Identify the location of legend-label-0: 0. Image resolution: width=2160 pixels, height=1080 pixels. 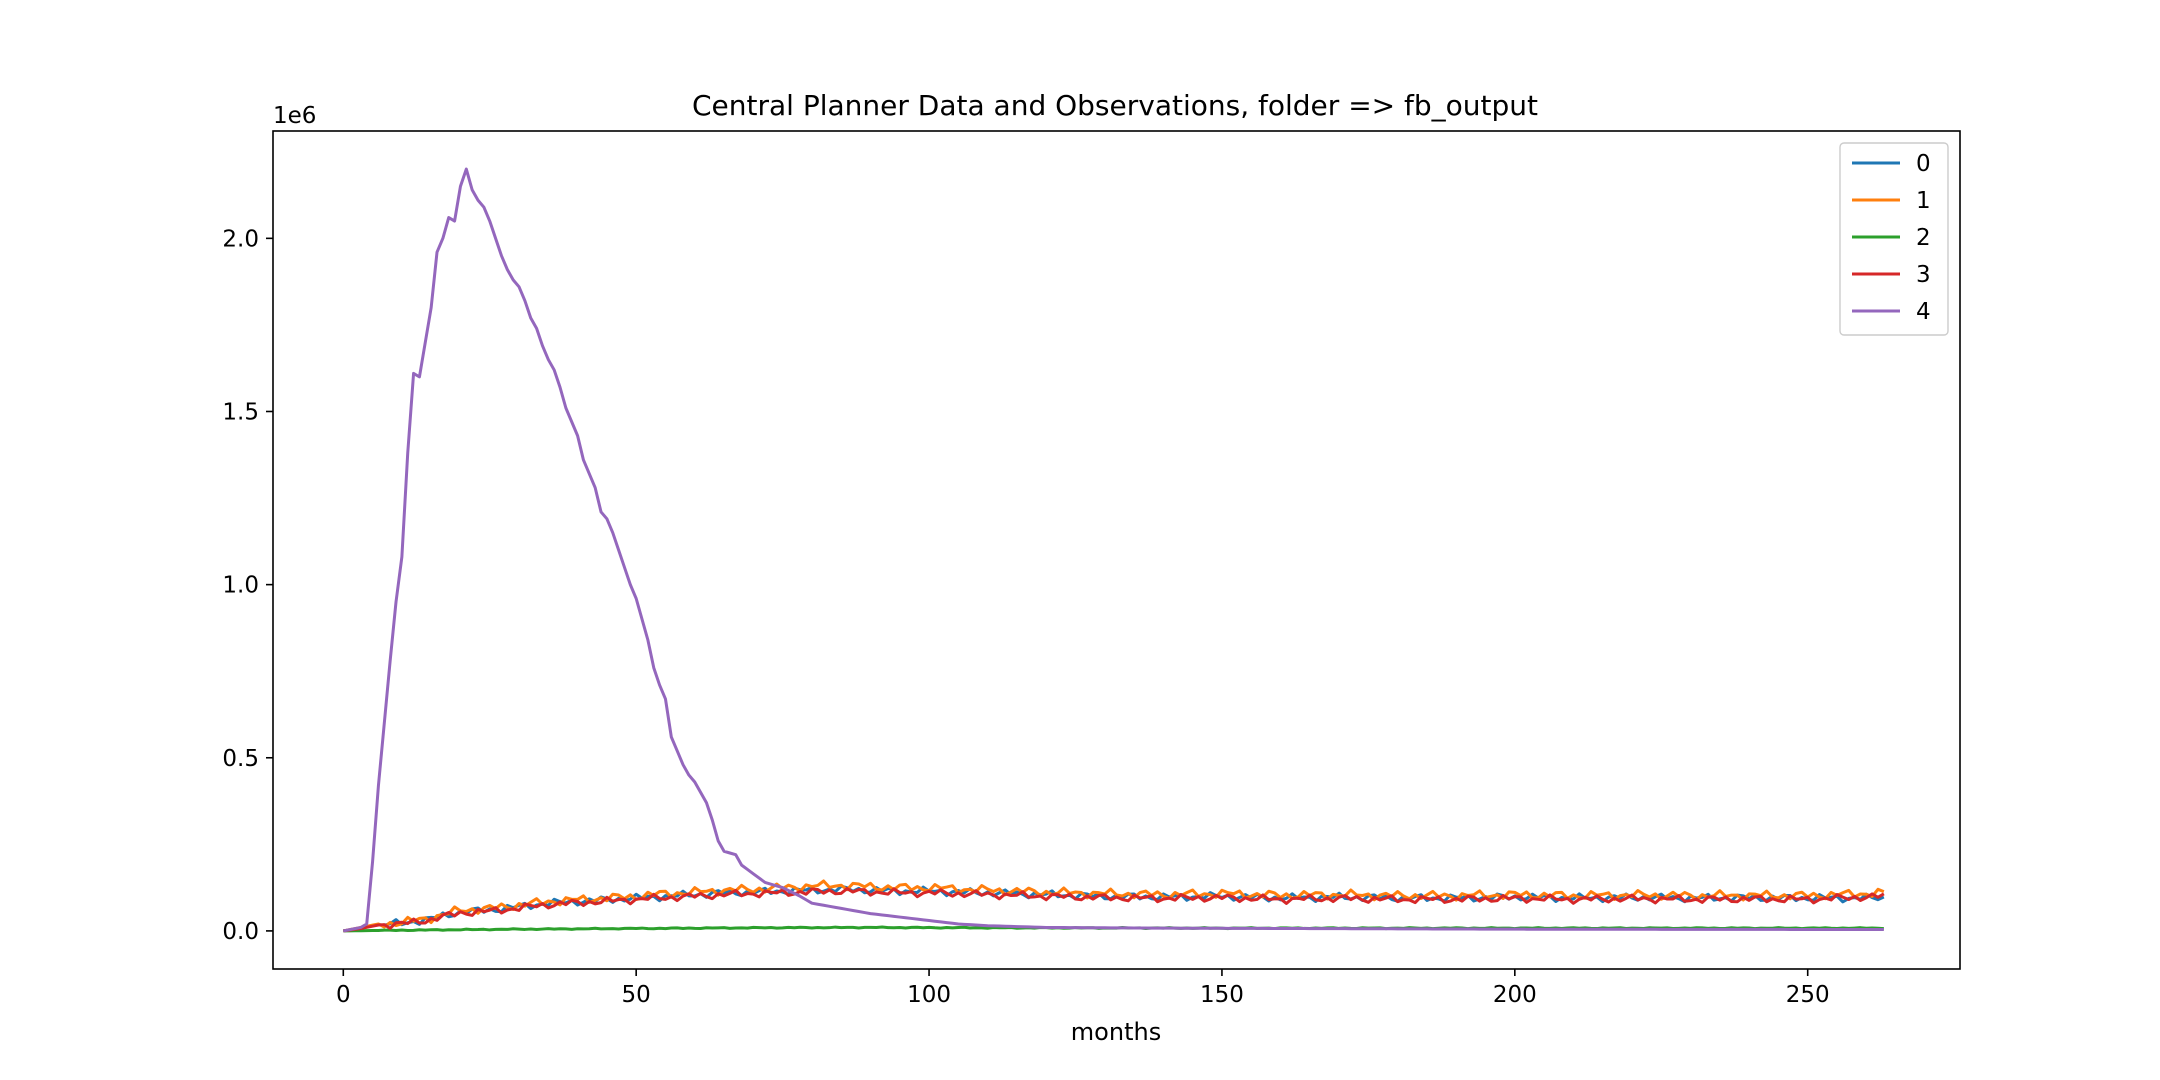
(1923, 164).